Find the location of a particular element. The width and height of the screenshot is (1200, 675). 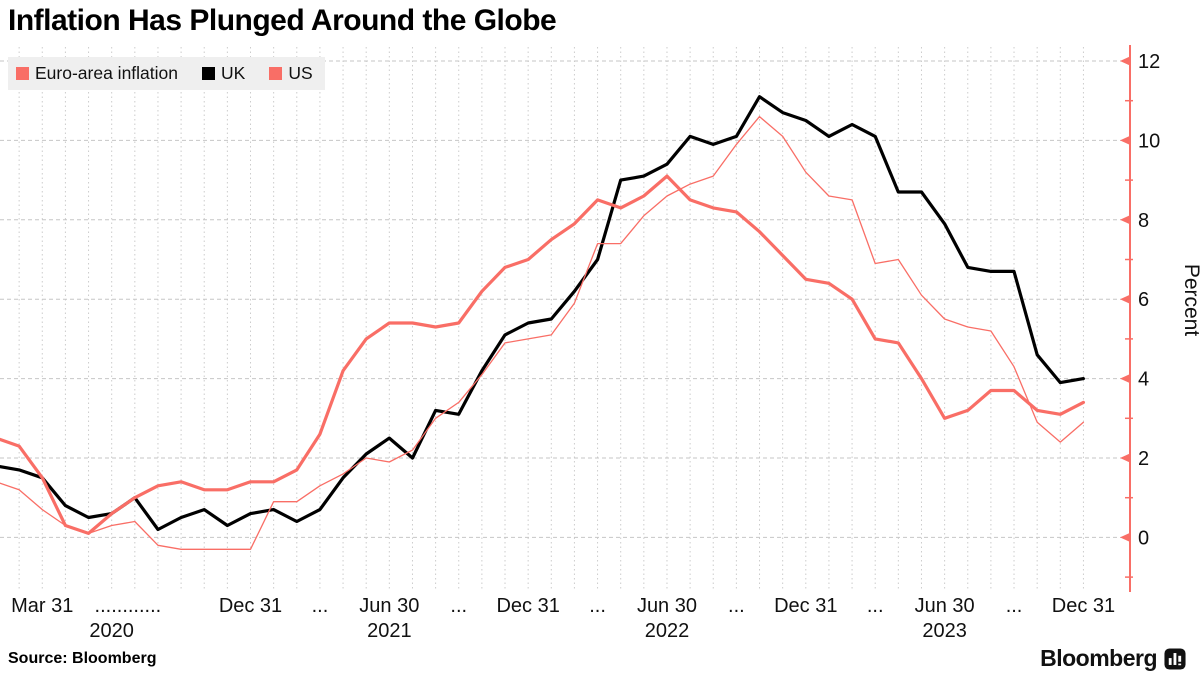

bloomberg-wordmark: Bloomberg is located at coordinates (1113, 658).